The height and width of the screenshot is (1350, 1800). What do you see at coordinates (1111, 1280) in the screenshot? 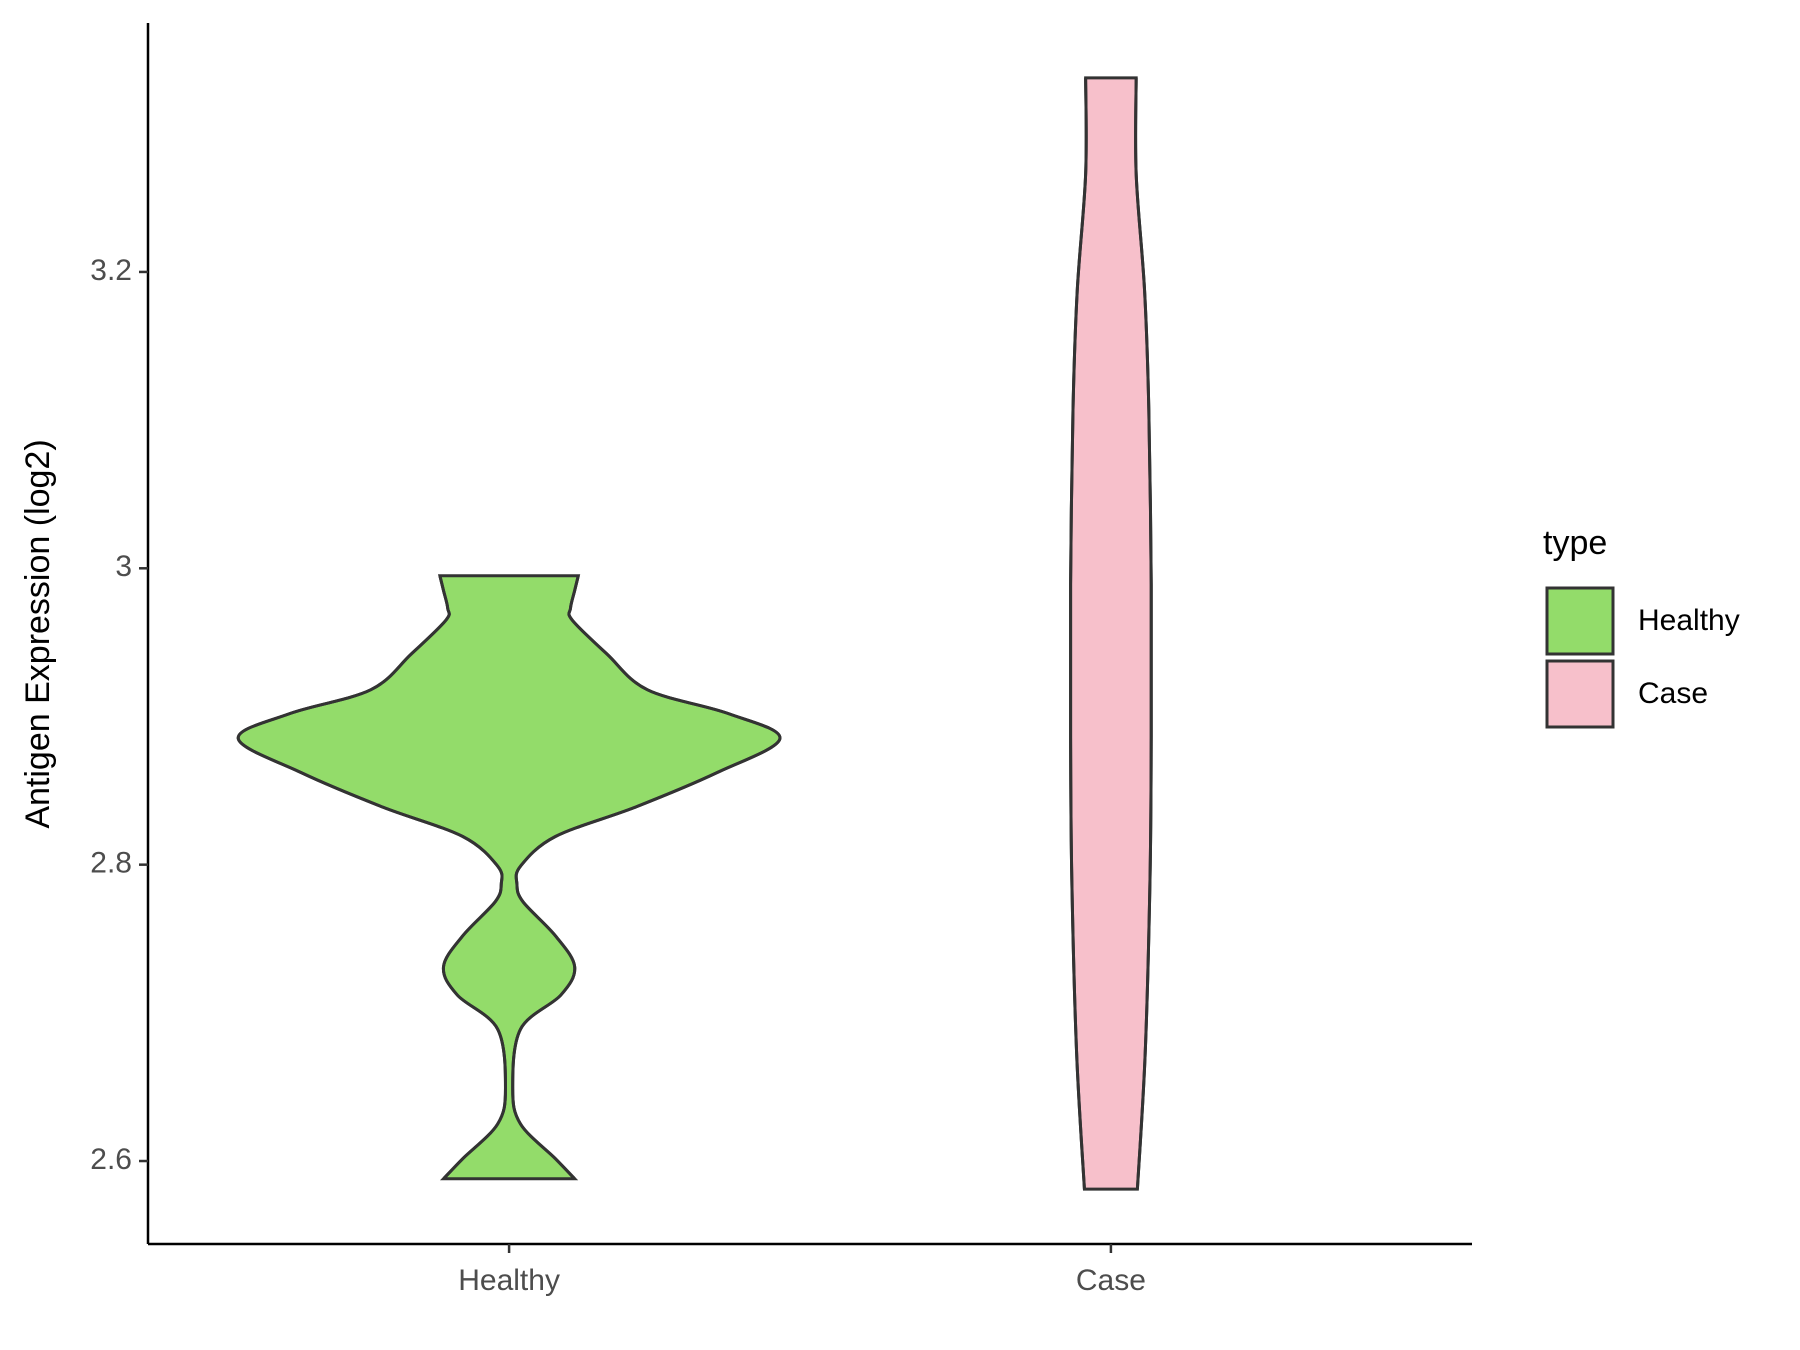
I see `x-tick-label: Case` at bounding box center [1111, 1280].